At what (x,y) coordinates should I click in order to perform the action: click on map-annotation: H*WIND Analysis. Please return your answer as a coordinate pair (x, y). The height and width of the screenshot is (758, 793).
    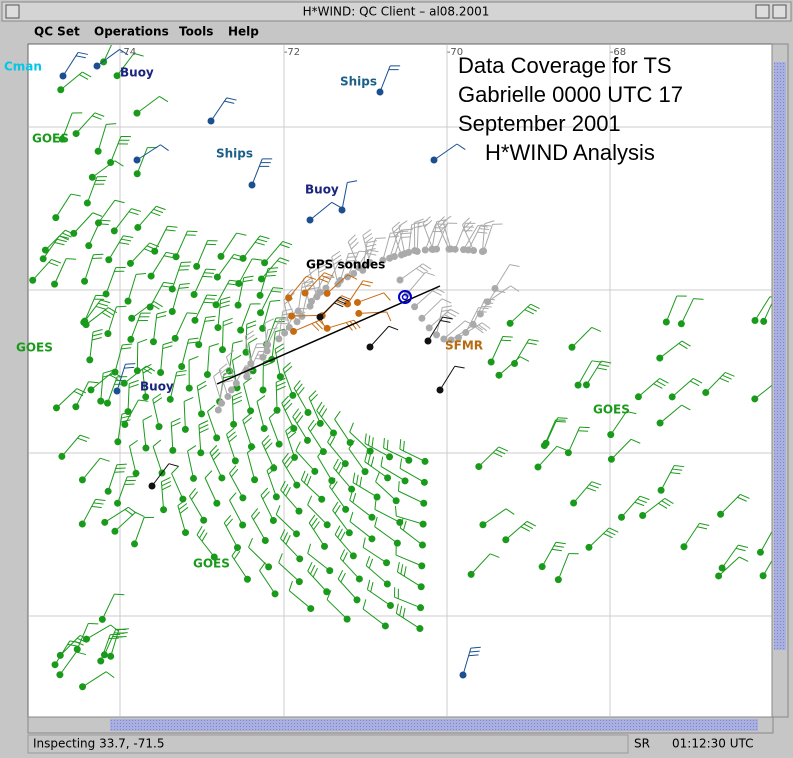
    Looking at the image, I should click on (570, 152).